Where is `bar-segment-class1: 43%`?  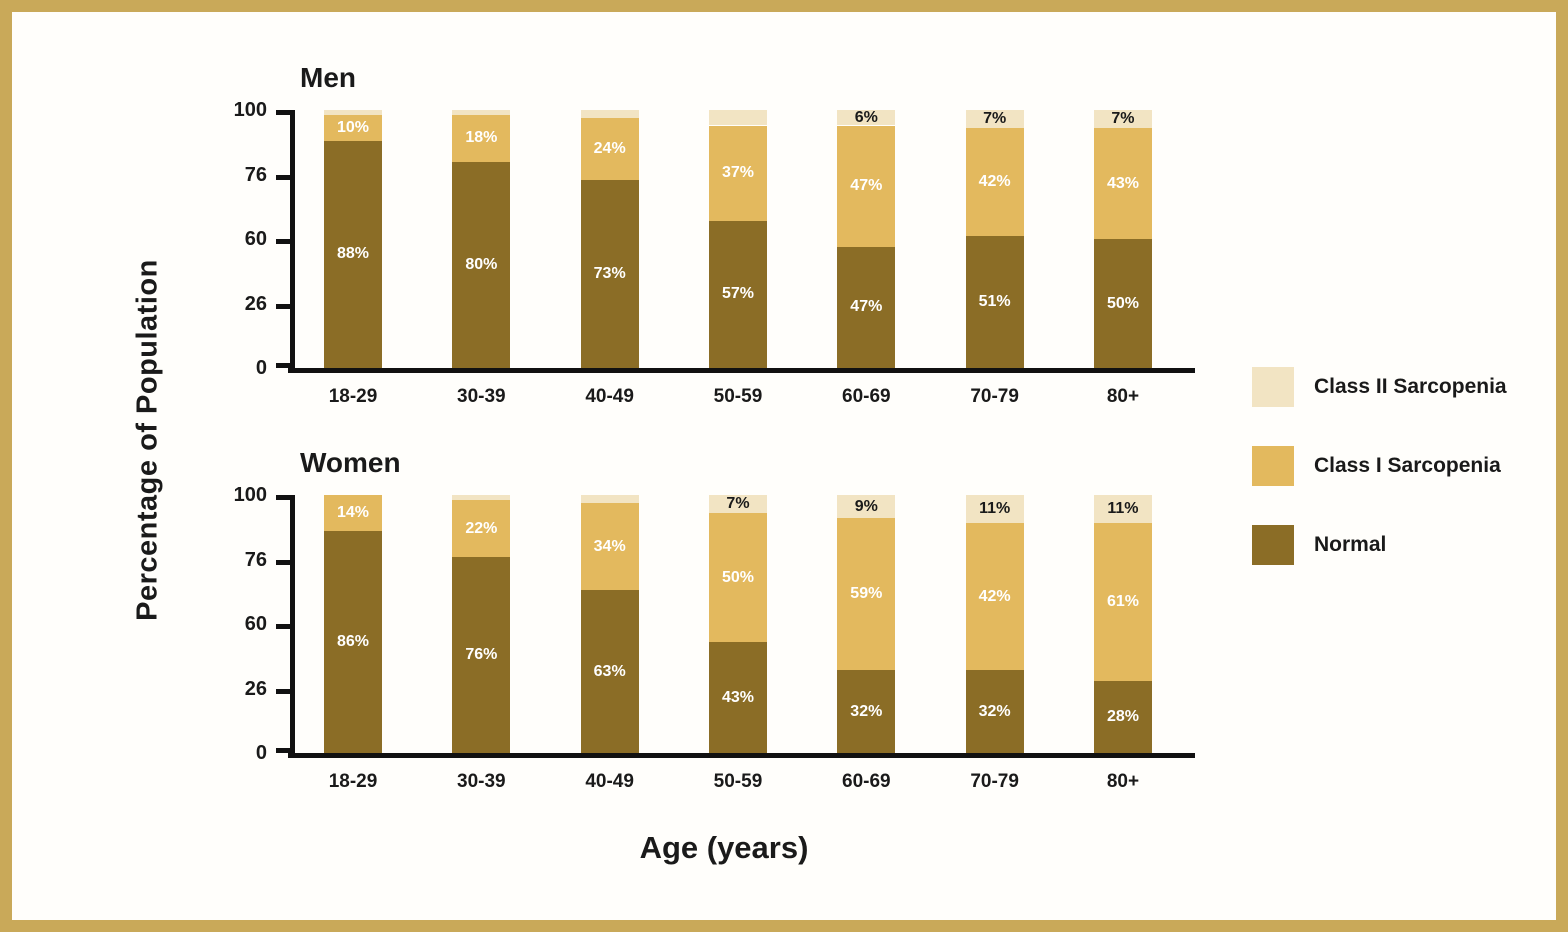 bar-segment-class1: 43% is located at coordinates (1122, 183).